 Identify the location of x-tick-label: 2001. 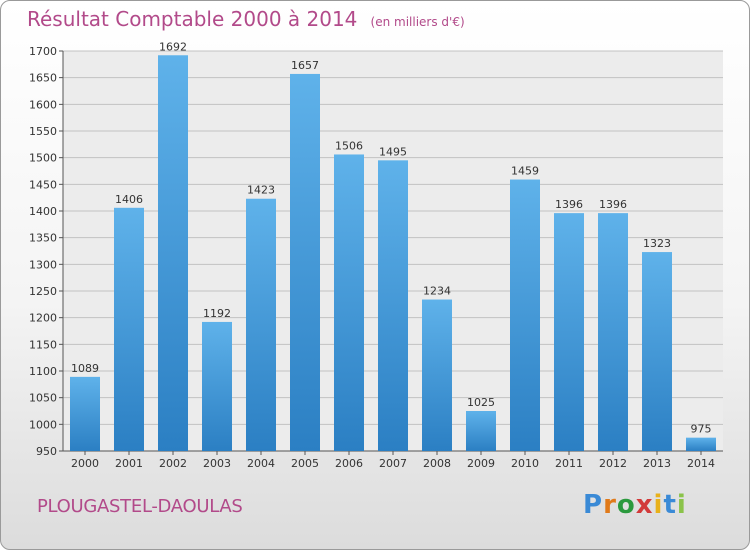
(129, 463).